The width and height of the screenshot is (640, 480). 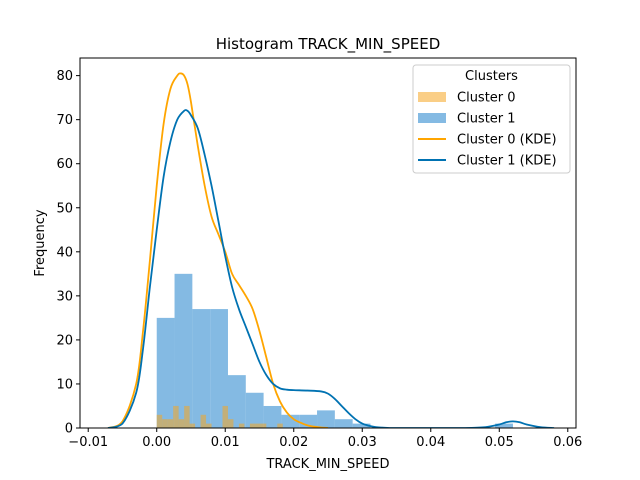 I want to click on legend-label-cluster-0: Cluster 0, so click(x=486, y=98).